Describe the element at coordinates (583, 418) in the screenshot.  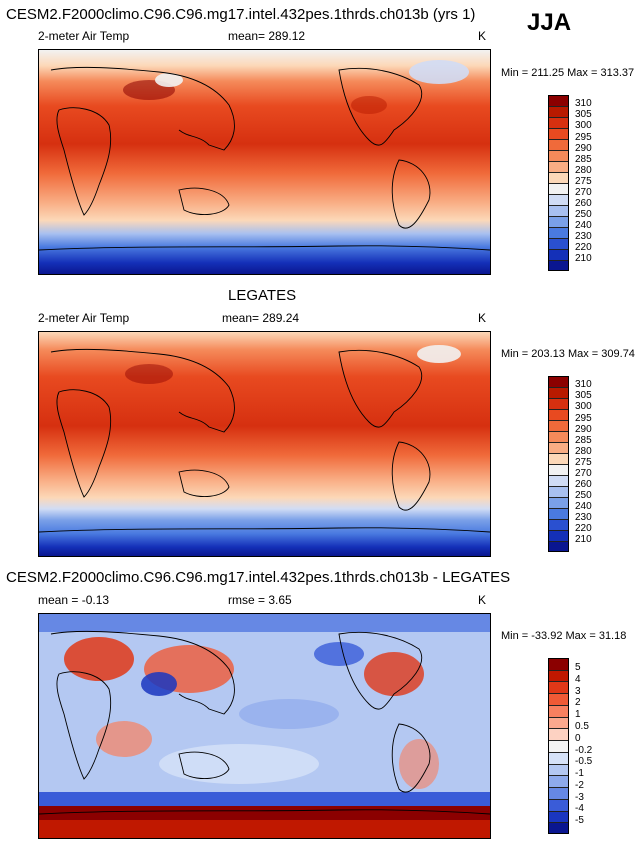
I see `panel-2-legend-label: 295` at that location.